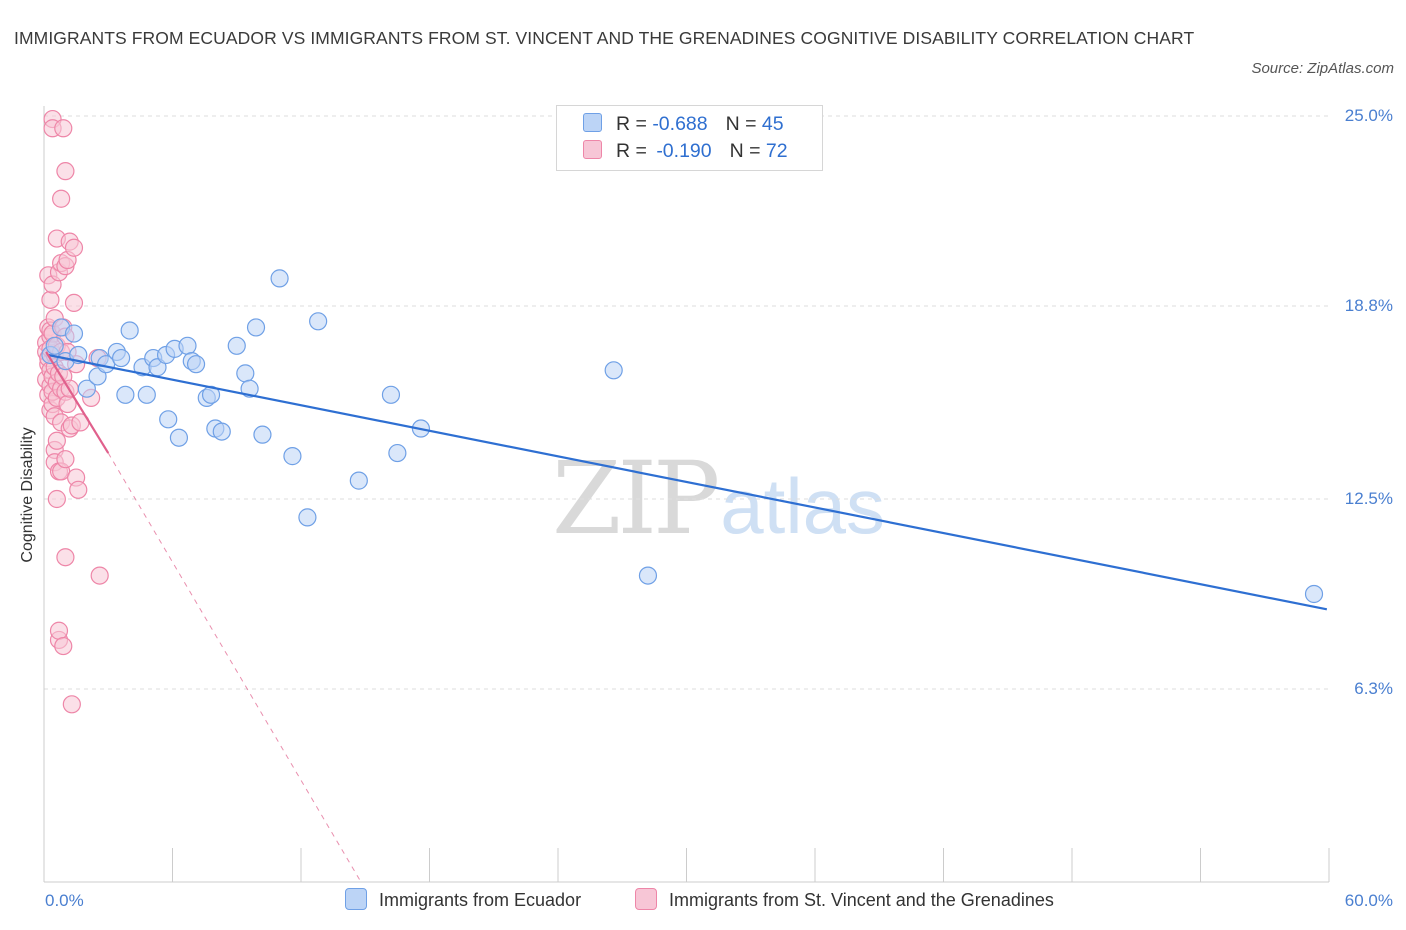  What do you see at coordinates (772, 124) in the screenshot?
I see `legend-n-value-ecuador: 45` at bounding box center [772, 124].